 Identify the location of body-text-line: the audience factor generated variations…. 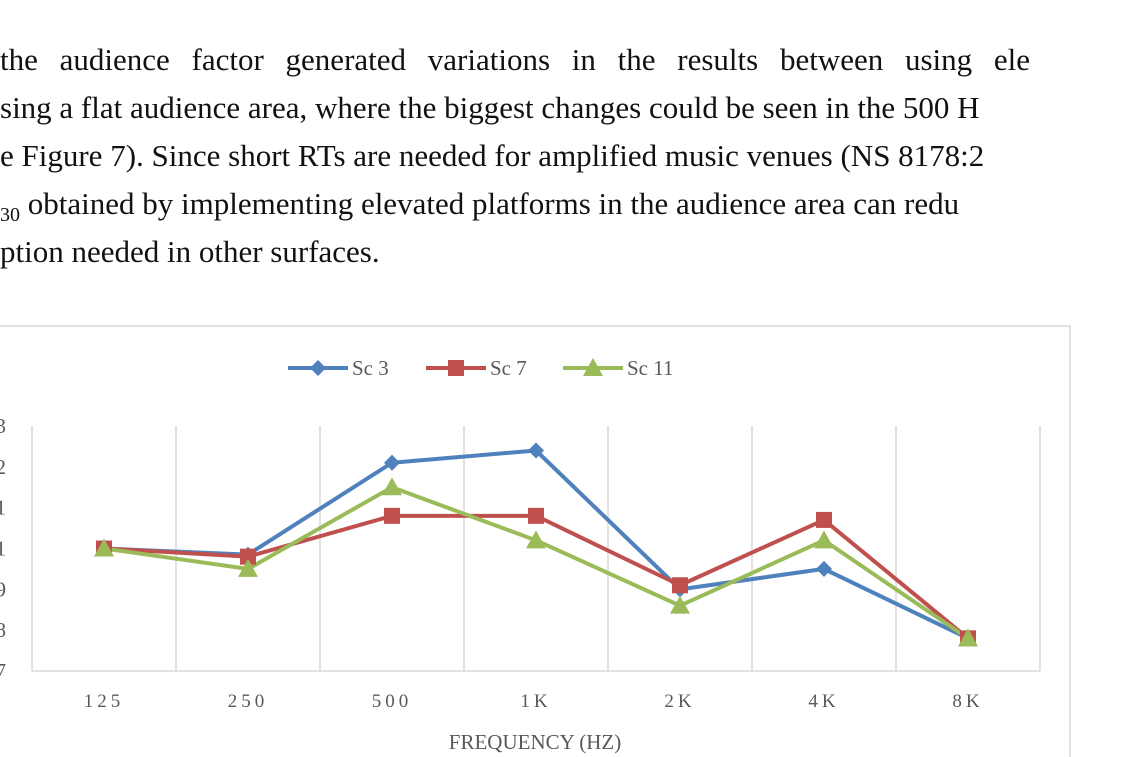
(515, 59).